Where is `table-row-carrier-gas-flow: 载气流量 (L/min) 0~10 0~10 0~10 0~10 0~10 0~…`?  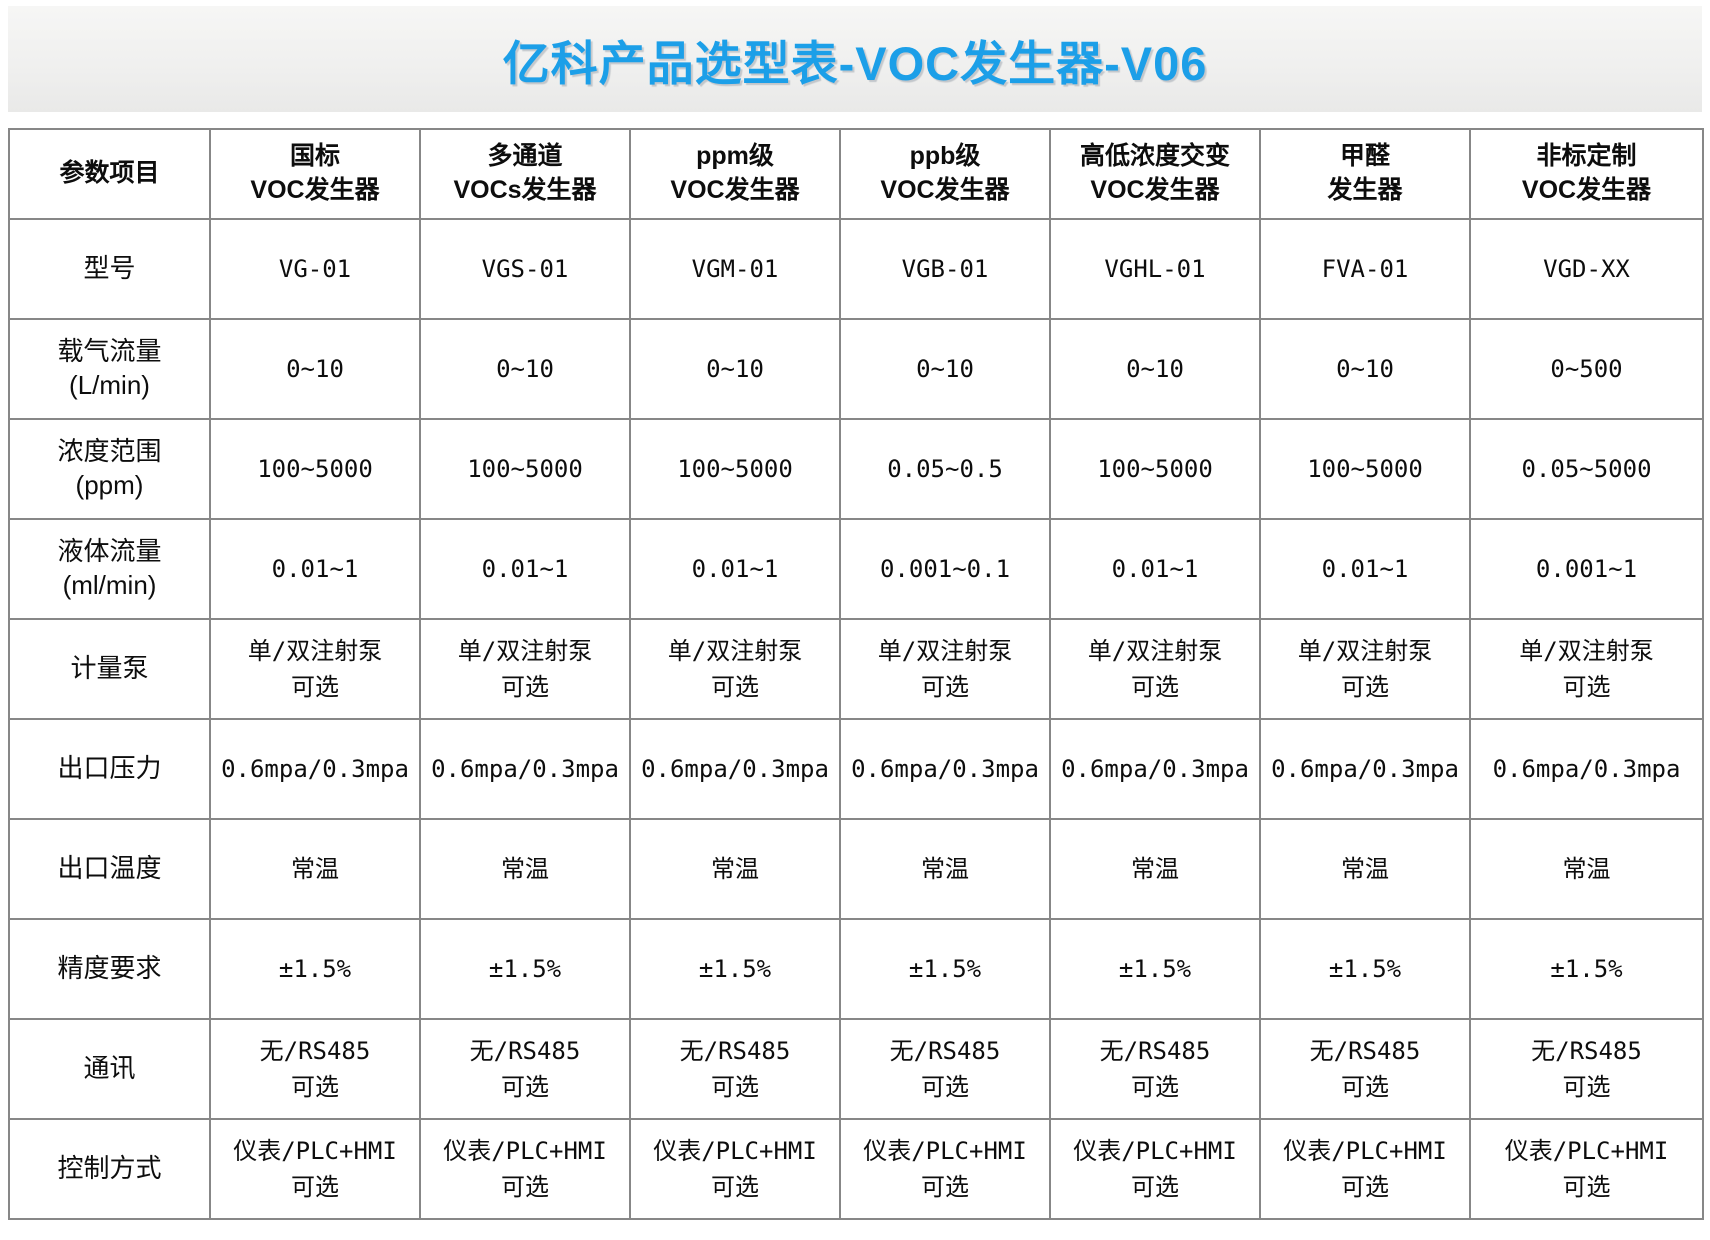
table-row-carrier-gas-flow: 载气流量 (L/min) 0~10 0~10 0~10 0~10 0~10 0~… is located at coordinates (856, 369).